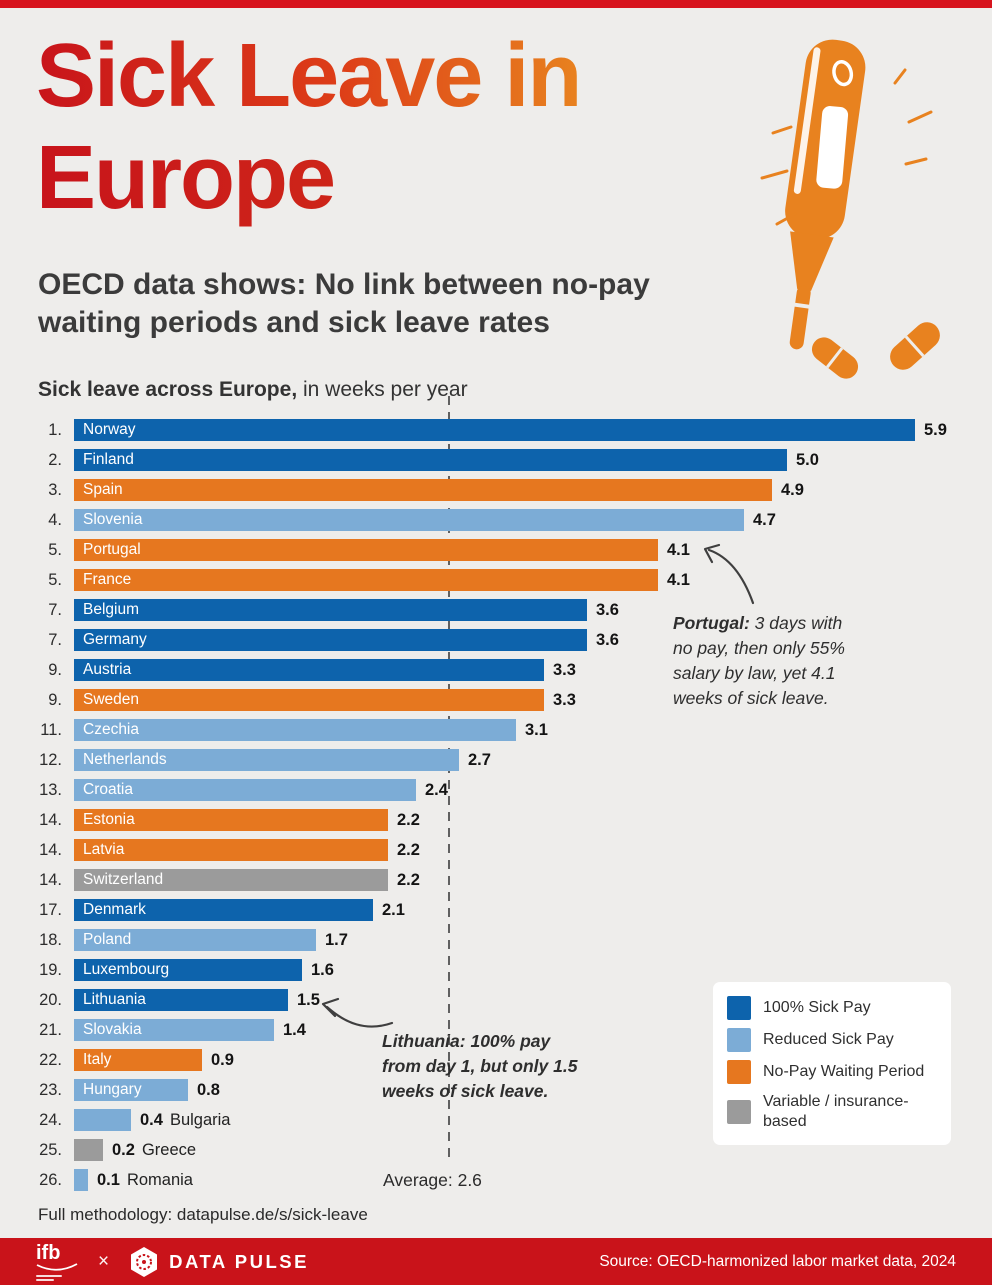 This screenshot has width=992, height=1285. I want to click on country-label: Sweden, so click(111, 699).